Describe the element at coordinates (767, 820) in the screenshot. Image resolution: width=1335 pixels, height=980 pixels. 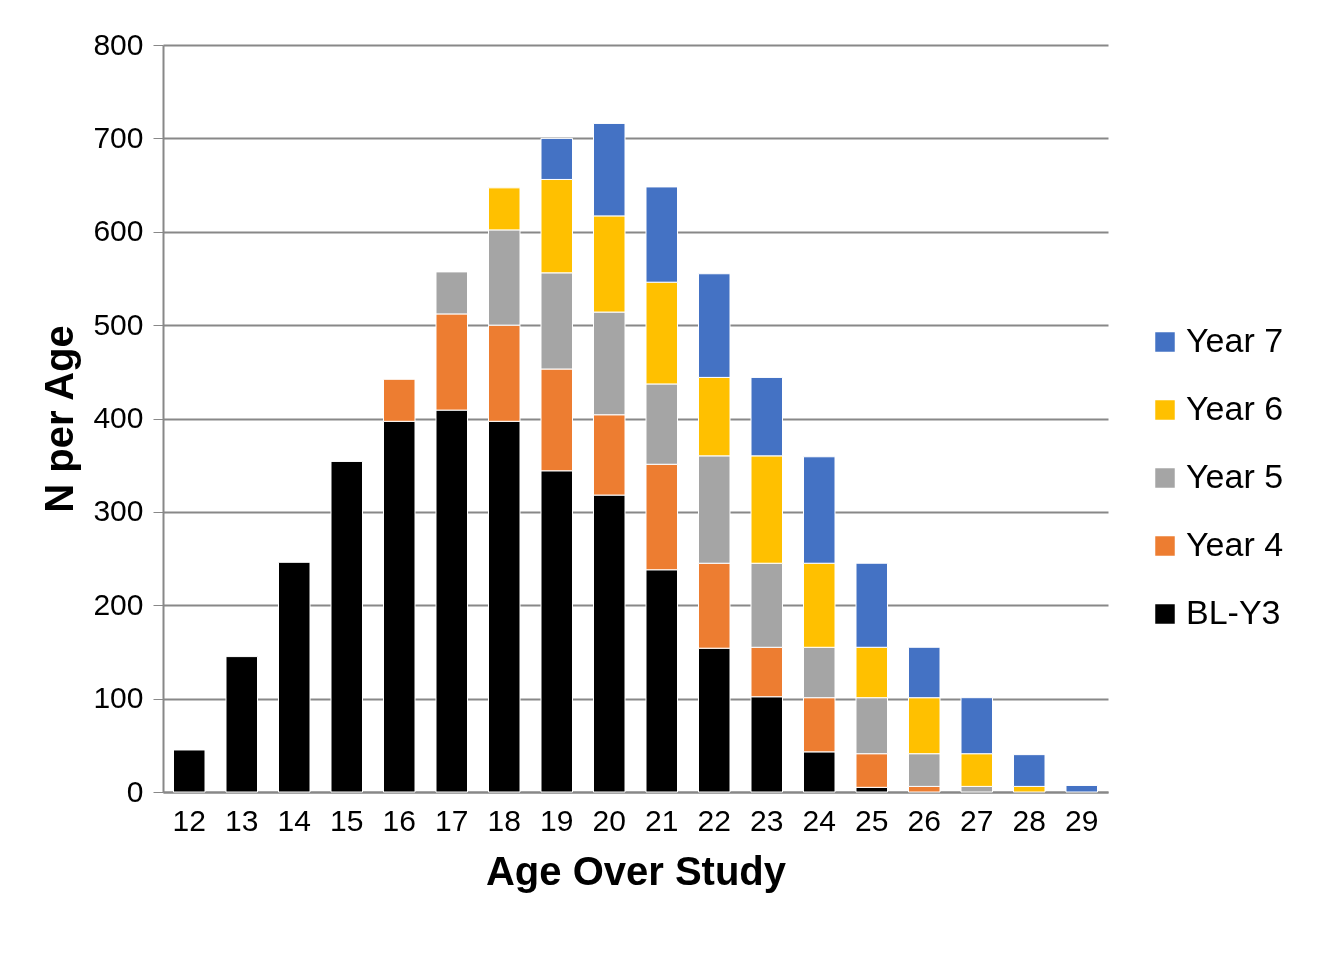
I see `x-tick-label: 23` at that location.